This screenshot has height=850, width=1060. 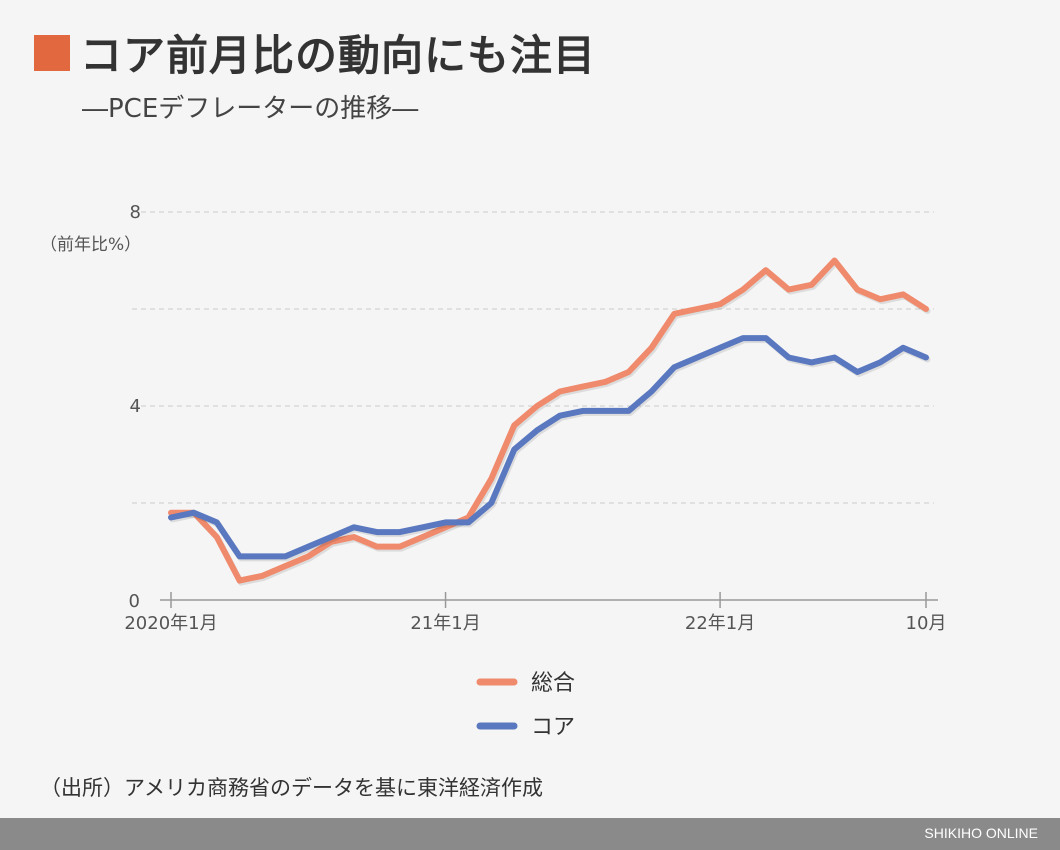 I want to click on chart-title: コア前月比の動向にも注目, so click(x=338, y=55).